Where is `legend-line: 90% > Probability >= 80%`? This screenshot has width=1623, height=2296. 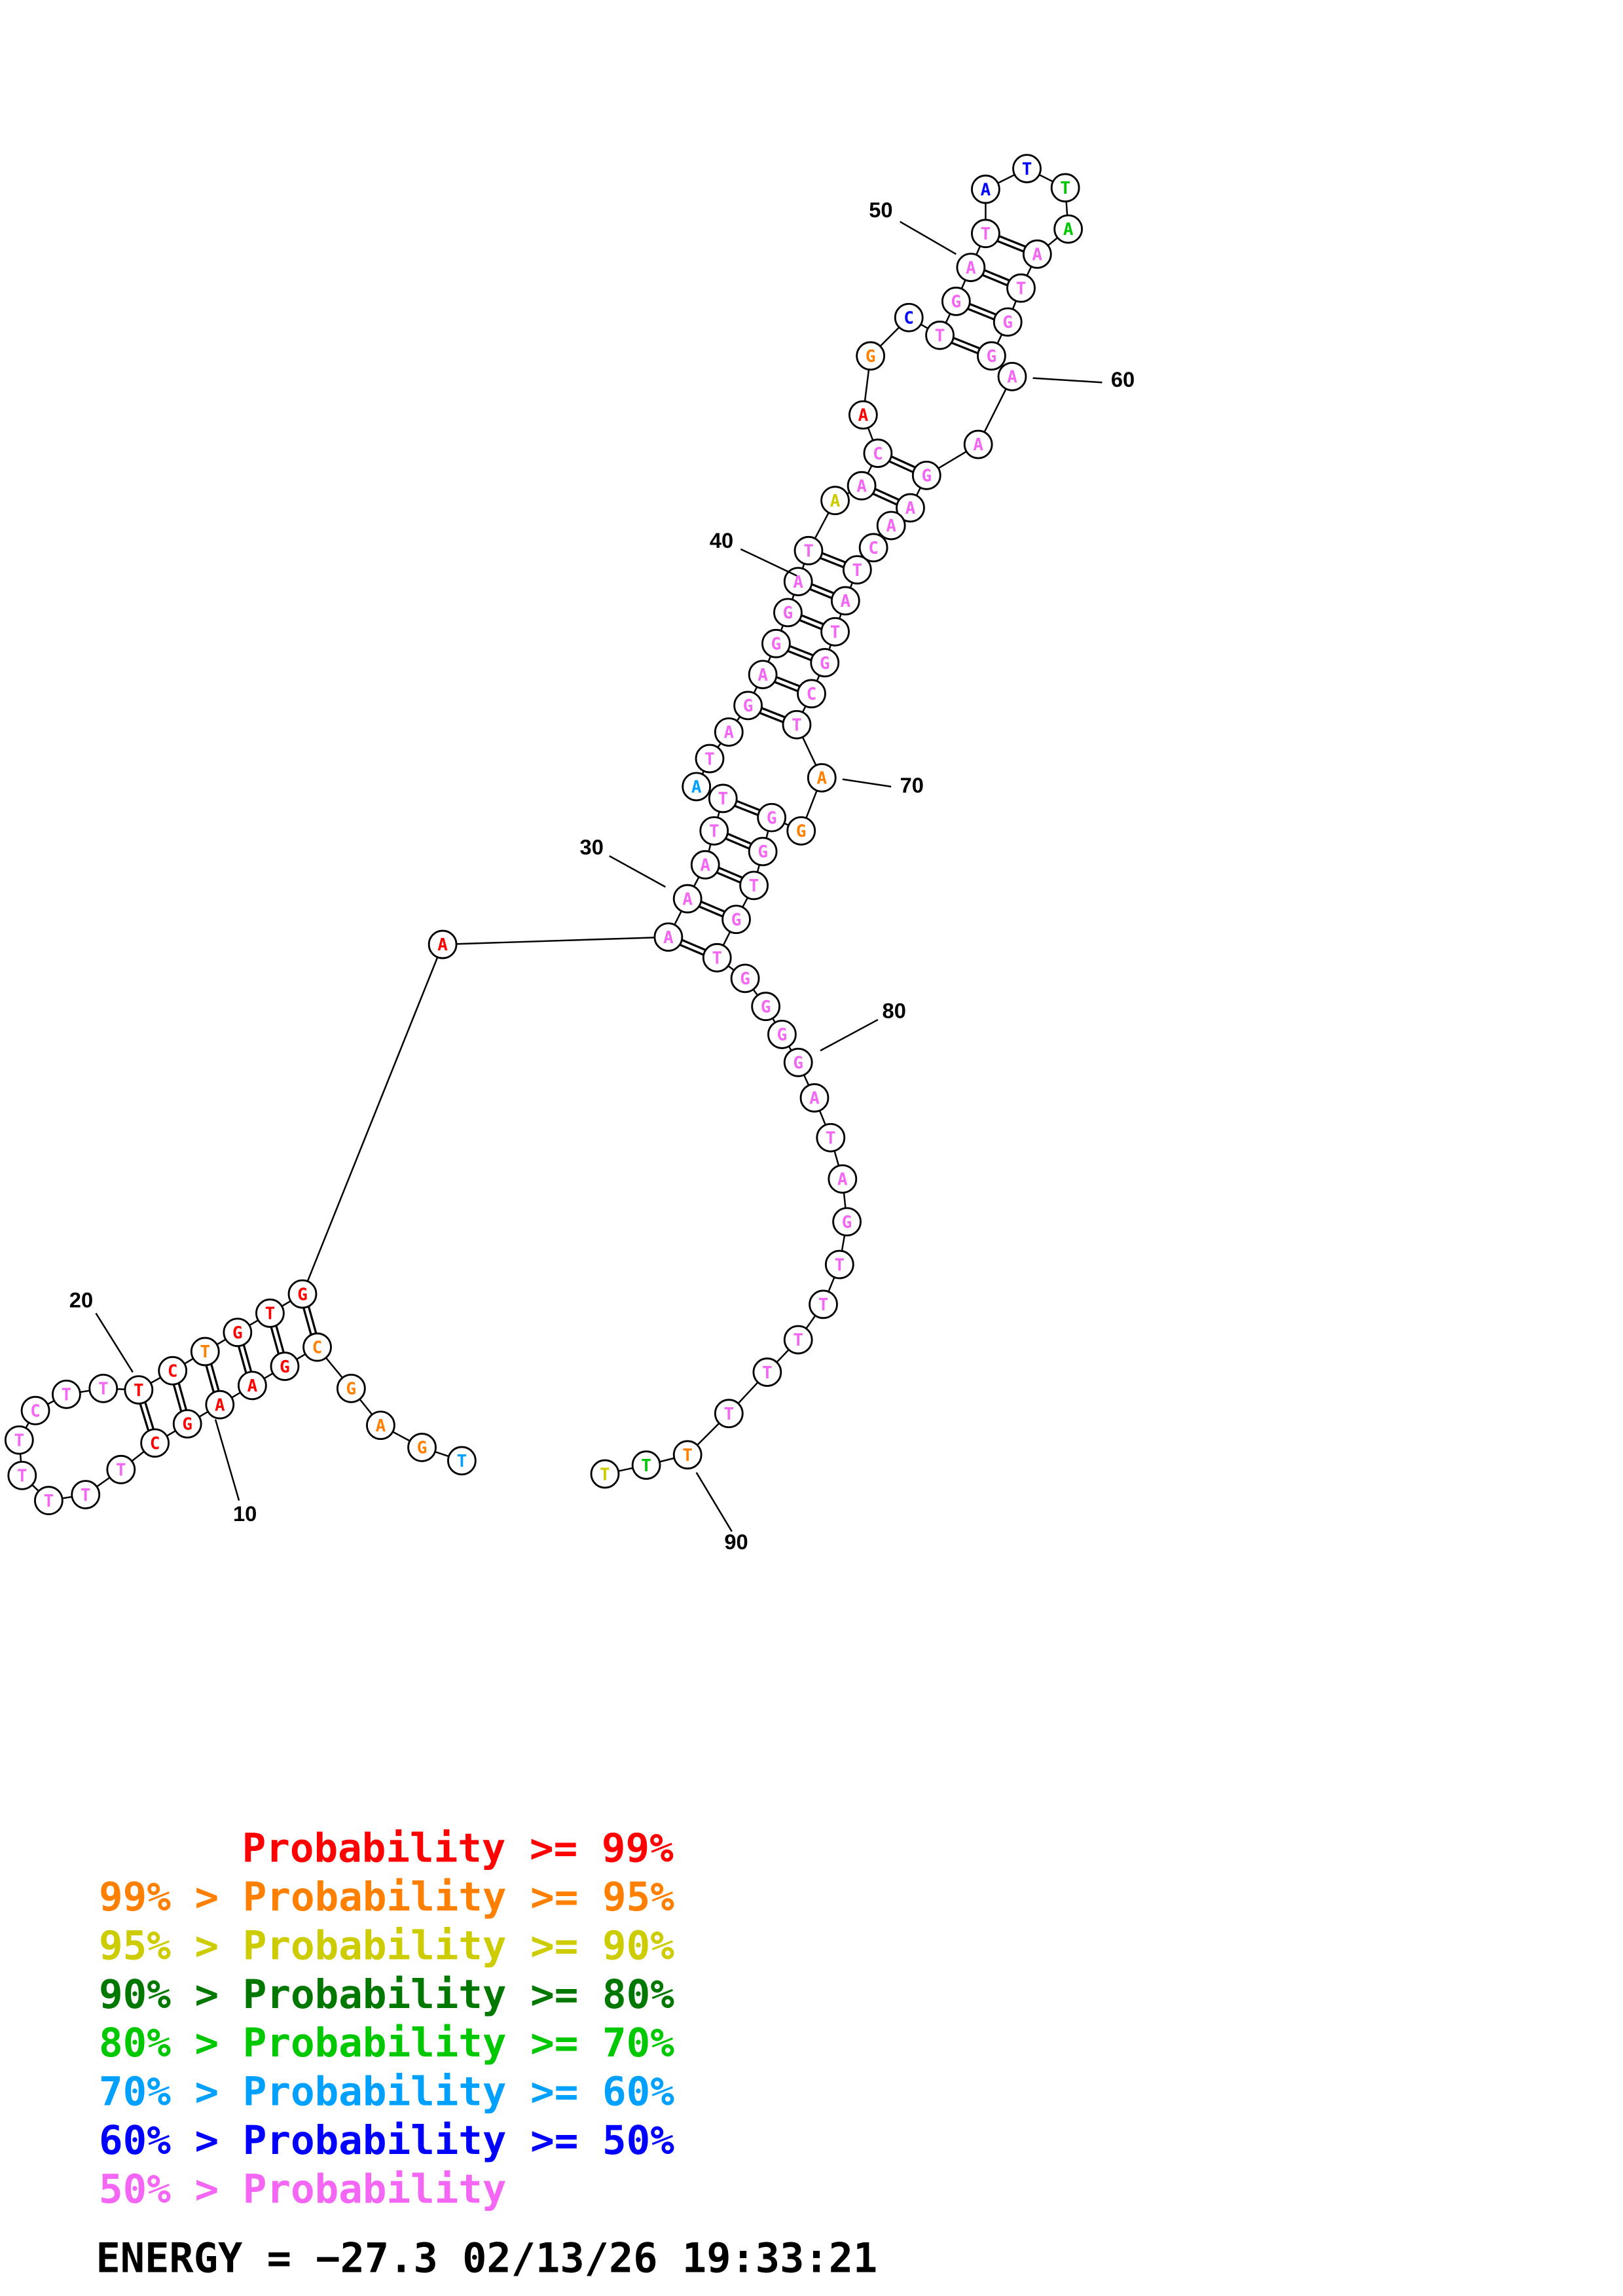 legend-line: 90% > Probability >= 80% is located at coordinates (386, 1995).